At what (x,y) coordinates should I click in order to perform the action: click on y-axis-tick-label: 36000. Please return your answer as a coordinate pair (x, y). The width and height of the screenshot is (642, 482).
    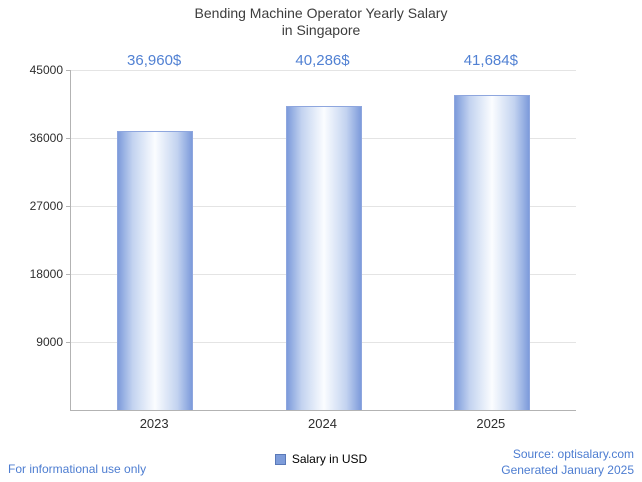
    Looking at the image, I should click on (46, 138).